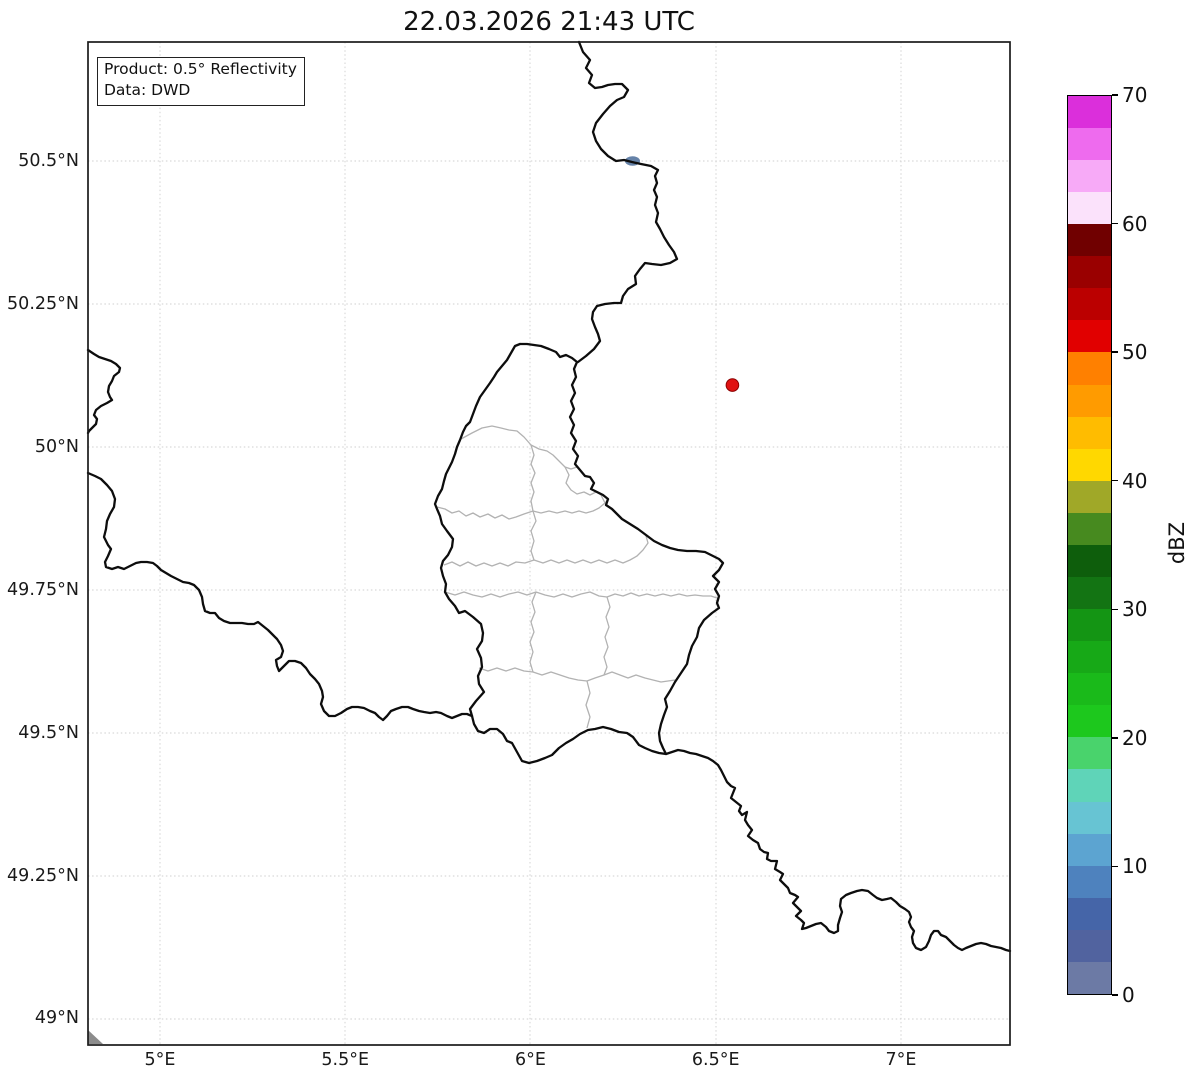 The image size is (1202, 1081). I want to click on colorbar, so click(1089, 545).